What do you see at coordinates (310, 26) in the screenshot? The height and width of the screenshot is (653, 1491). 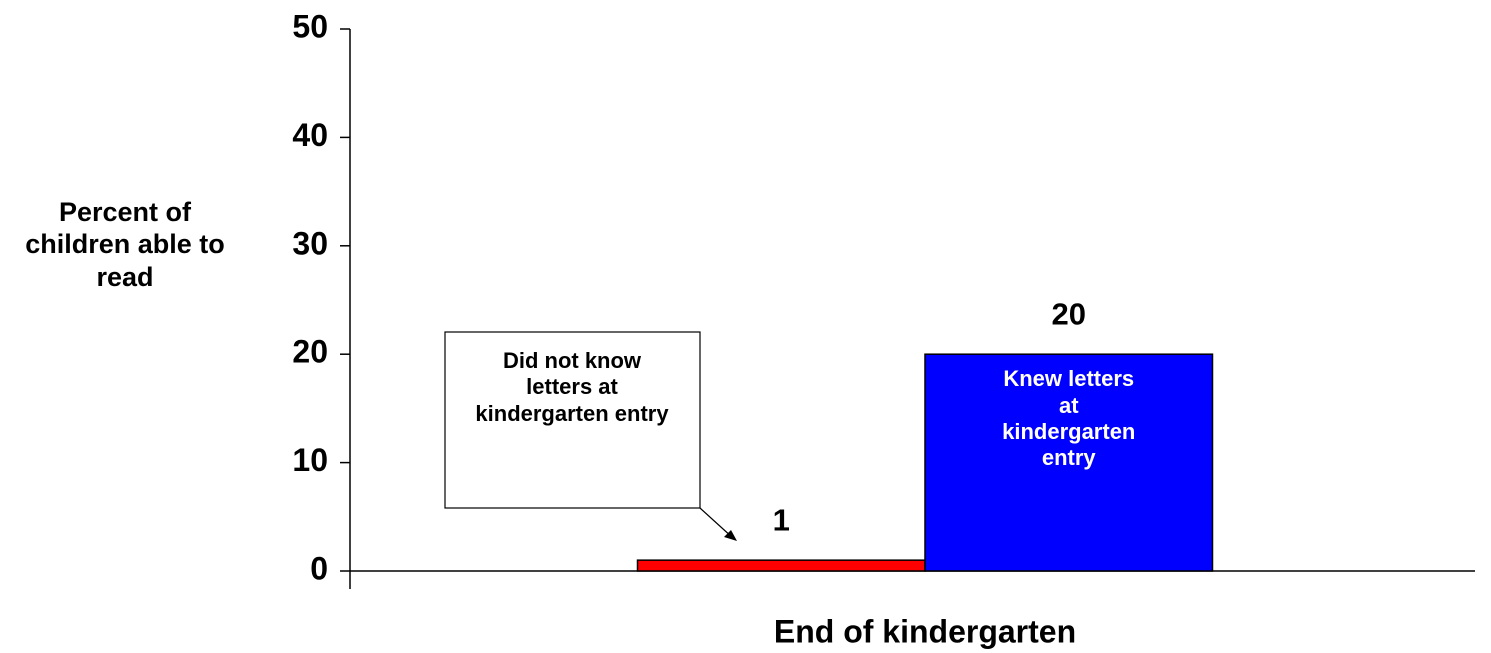 I see `y-tick-label: 50` at bounding box center [310, 26].